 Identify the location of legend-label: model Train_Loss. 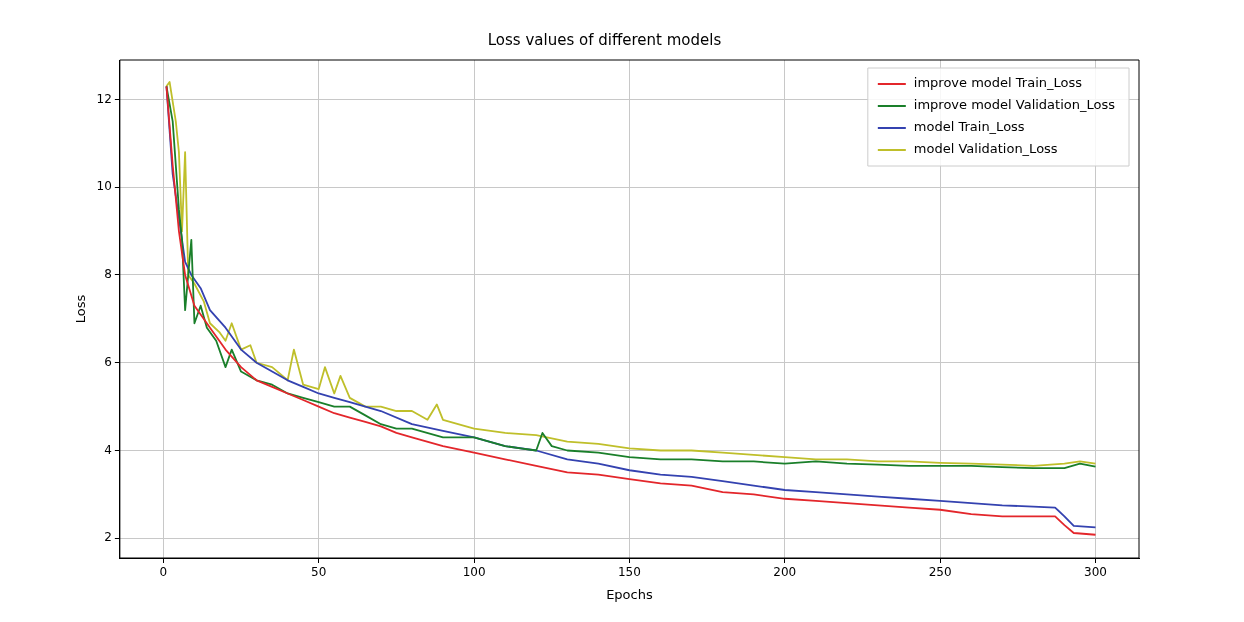
(969, 127).